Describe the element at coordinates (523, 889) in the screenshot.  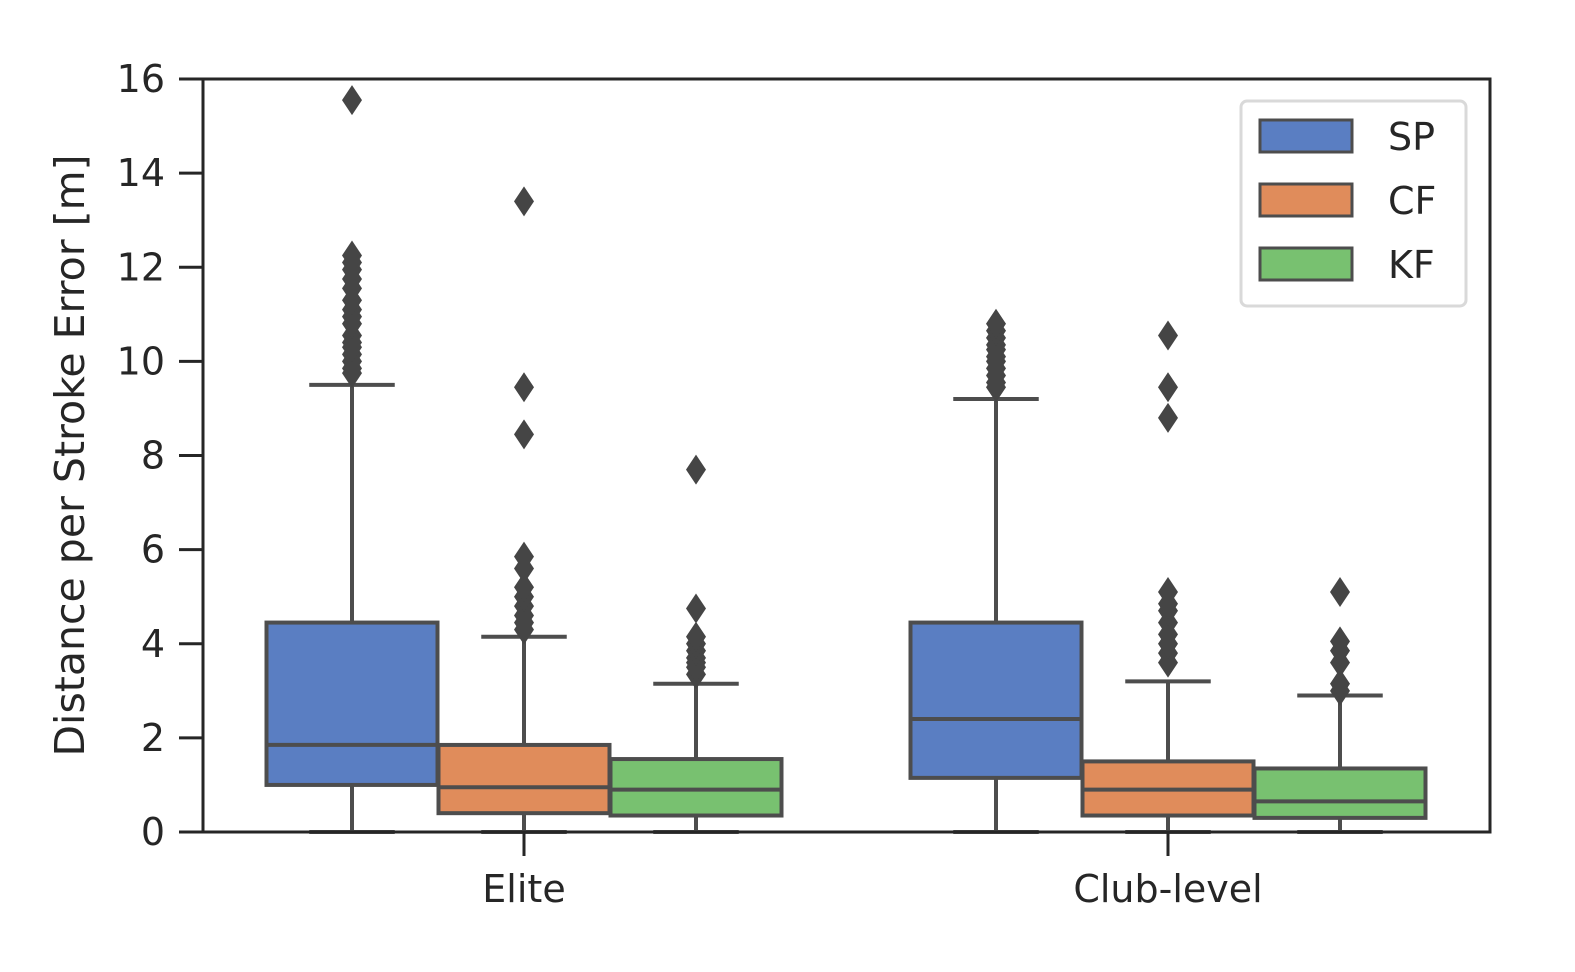
I see `x-tick-label: Elite` at that location.